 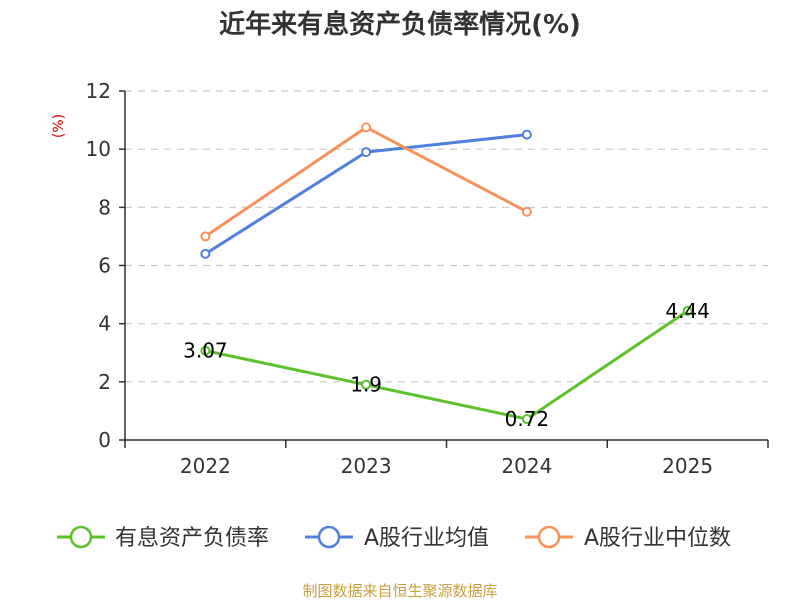 I want to click on x-tick-label: 2023, so click(x=366, y=466).